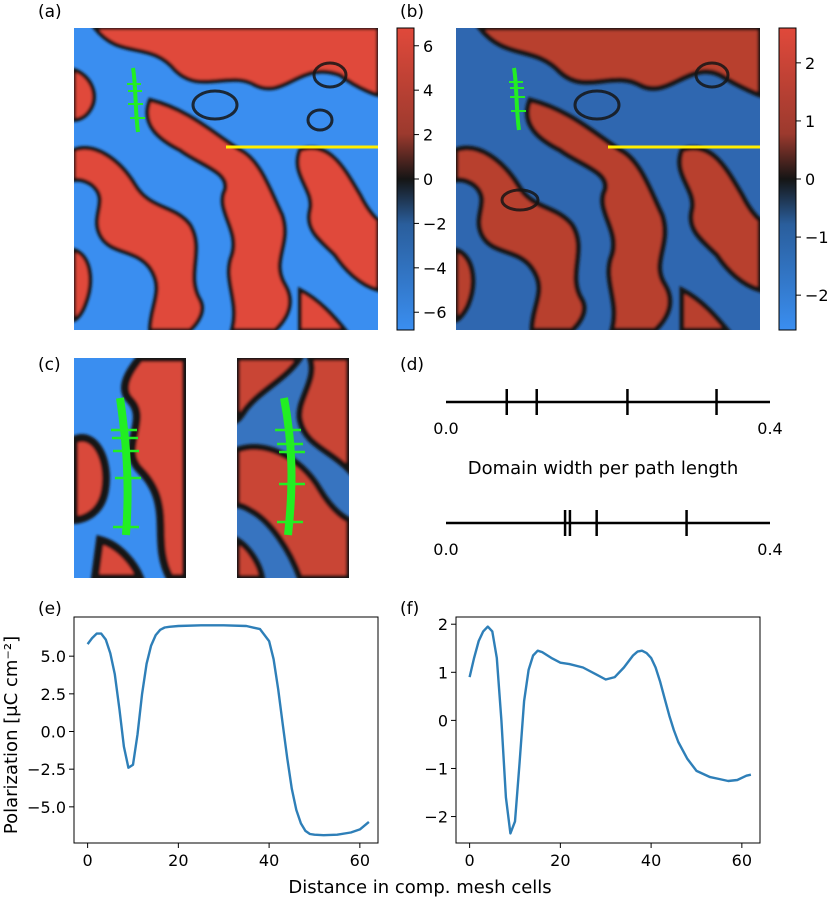 The image size is (831, 909). I want to click on x-axis-title: Distance in comp. mesh cells, so click(419, 887).